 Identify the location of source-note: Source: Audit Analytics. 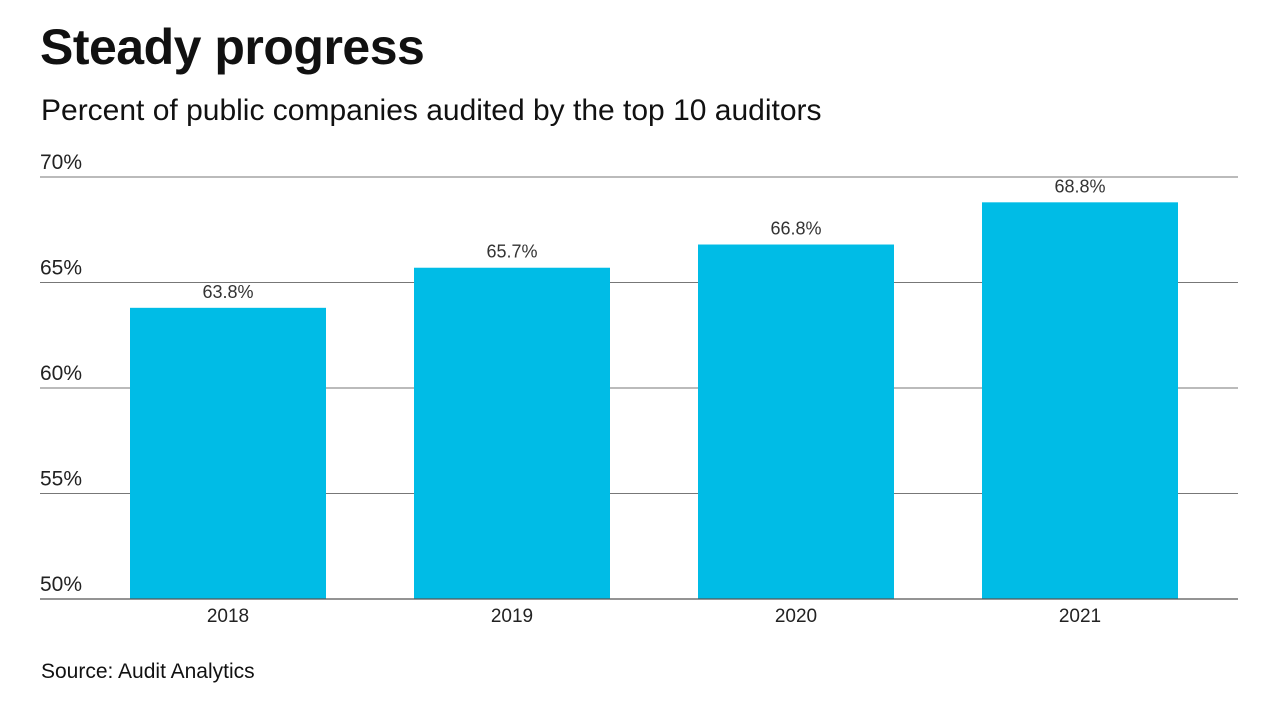
(148, 671).